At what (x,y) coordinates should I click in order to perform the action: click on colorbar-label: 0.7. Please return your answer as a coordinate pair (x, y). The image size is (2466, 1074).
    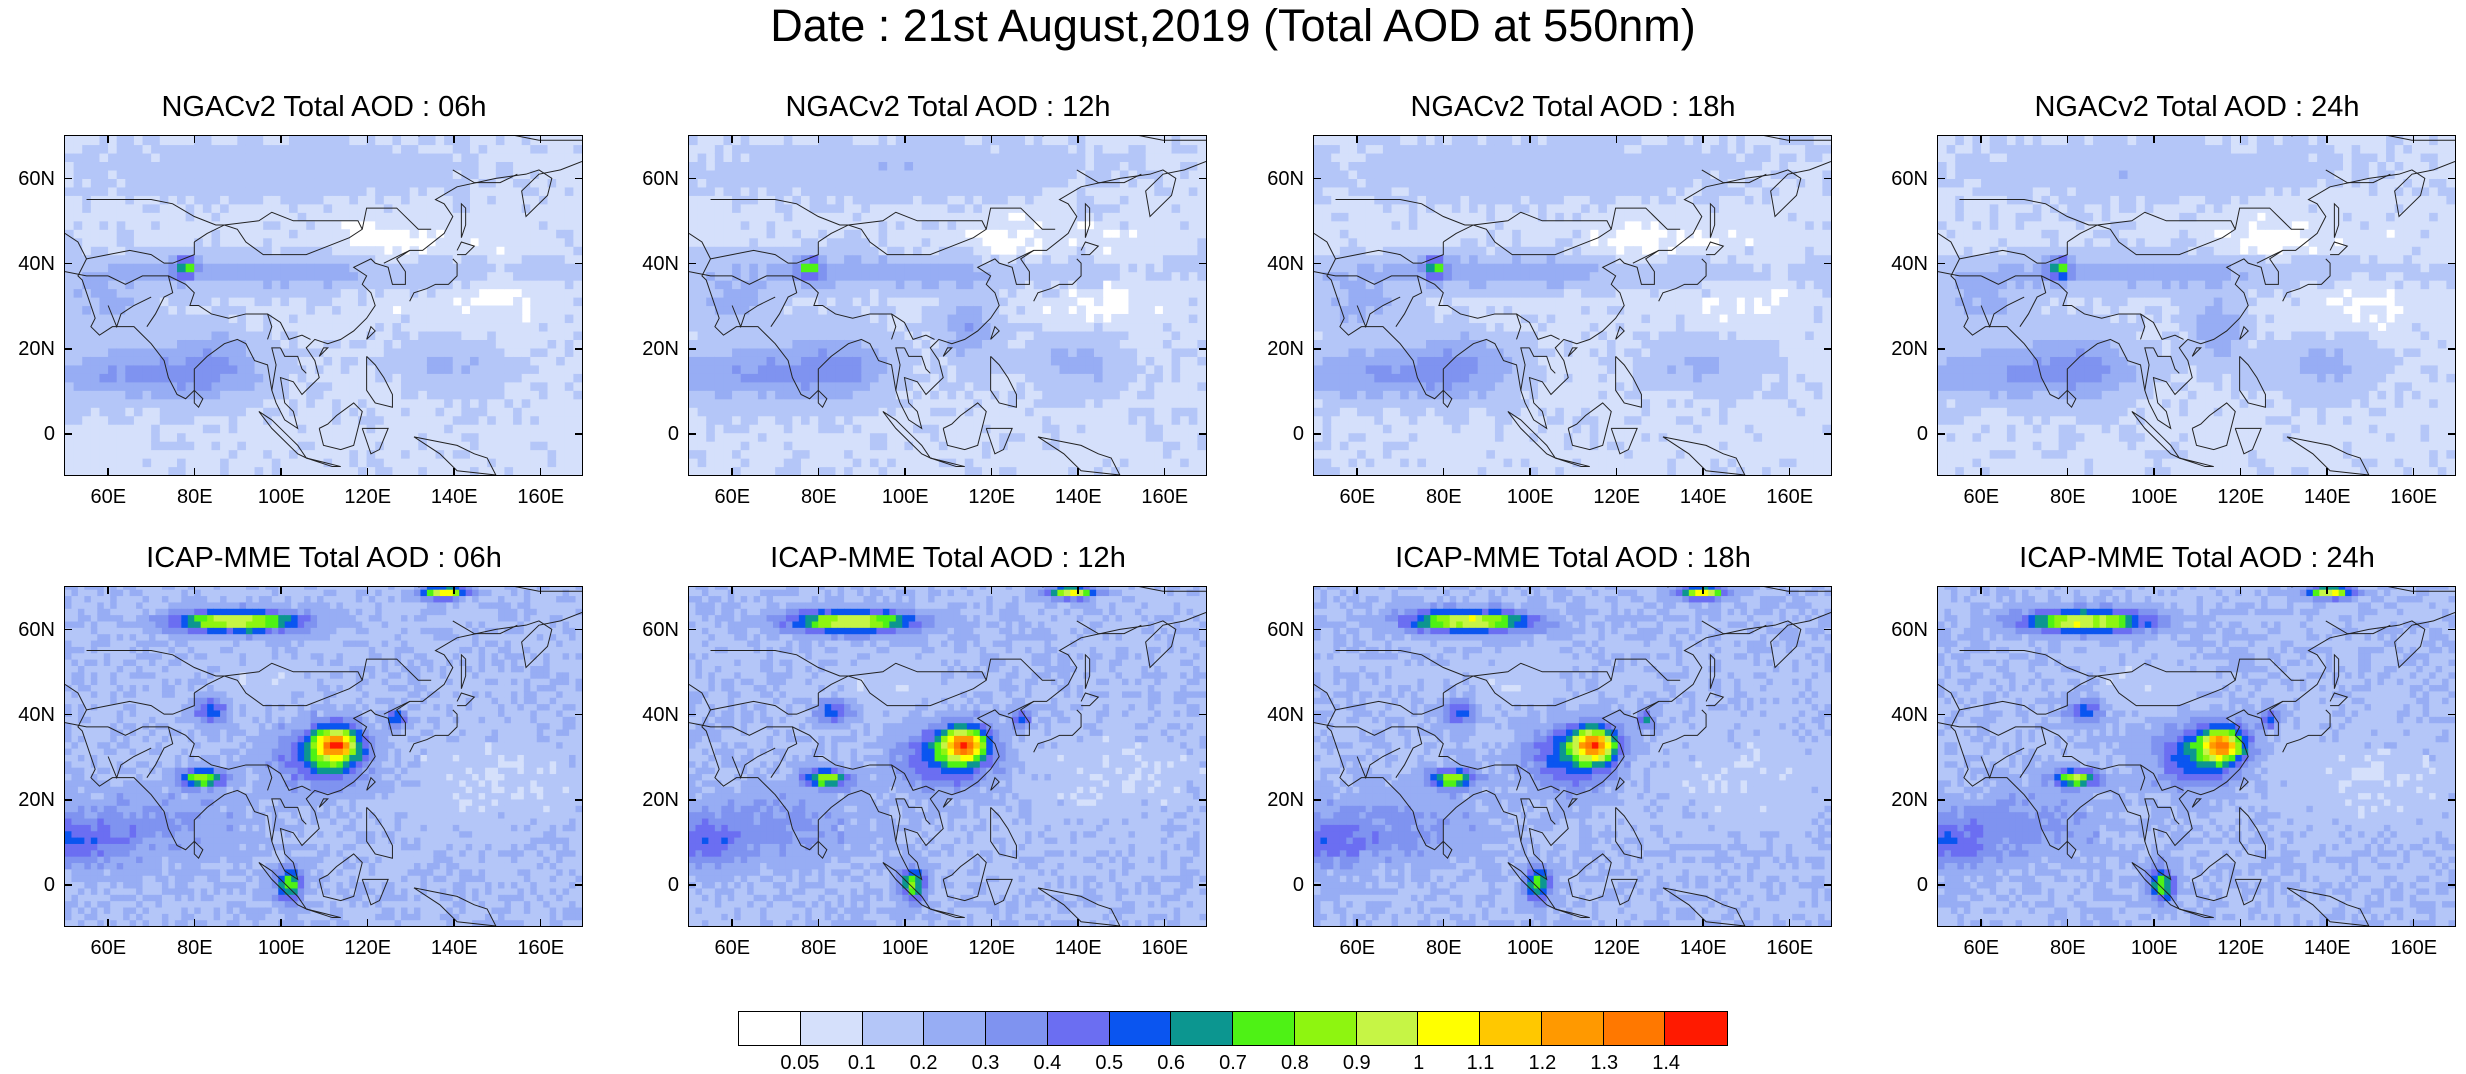
    Looking at the image, I should click on (1233, 1063).